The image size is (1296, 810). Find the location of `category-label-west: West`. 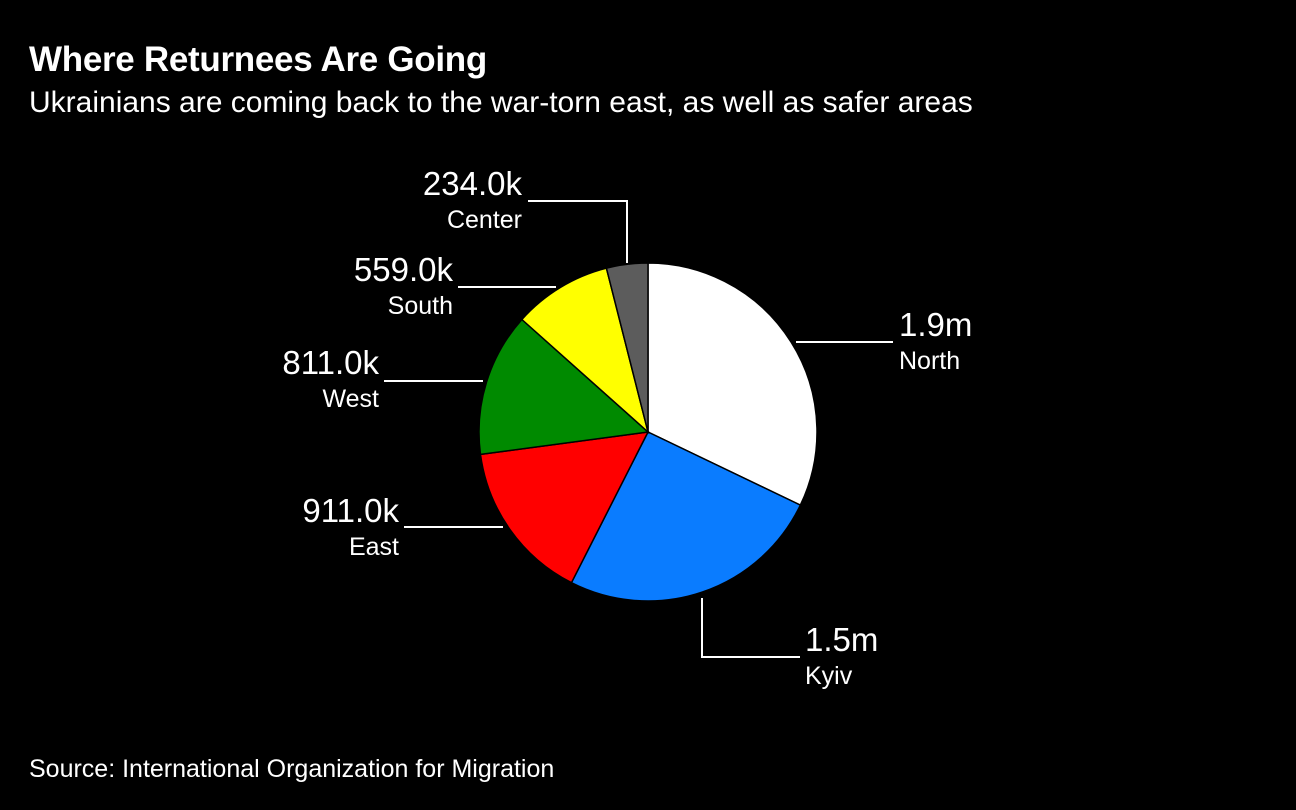

category-label-west: West is located at coordinates (351, 399).